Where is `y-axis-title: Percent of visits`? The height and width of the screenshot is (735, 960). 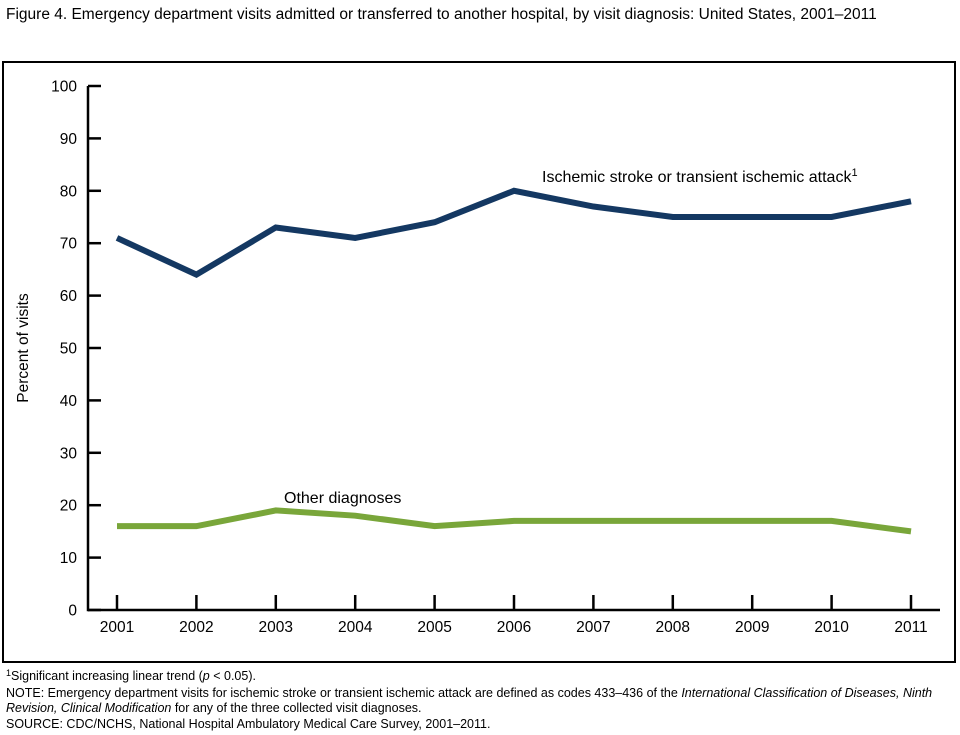
y-axis-title: Percent of visits is located at coordinates (23, 348).